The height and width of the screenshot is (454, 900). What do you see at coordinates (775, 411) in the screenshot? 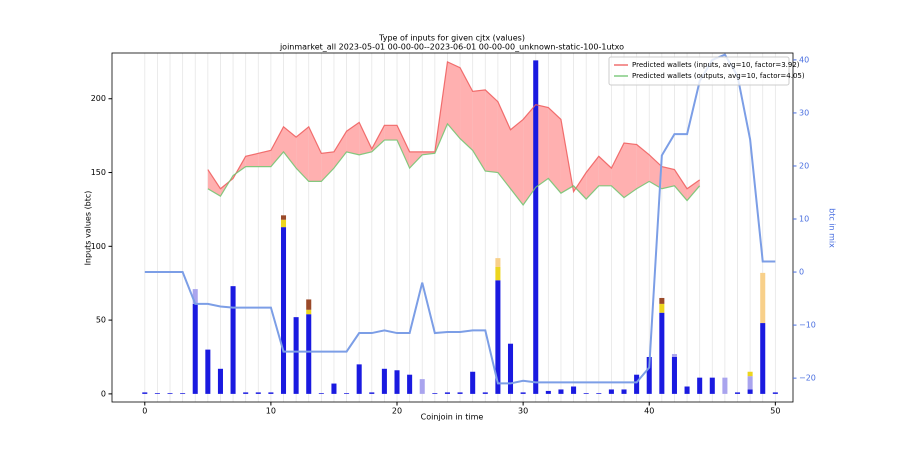
I see `x-tick-label: 50` at bounding box center [775, 411].